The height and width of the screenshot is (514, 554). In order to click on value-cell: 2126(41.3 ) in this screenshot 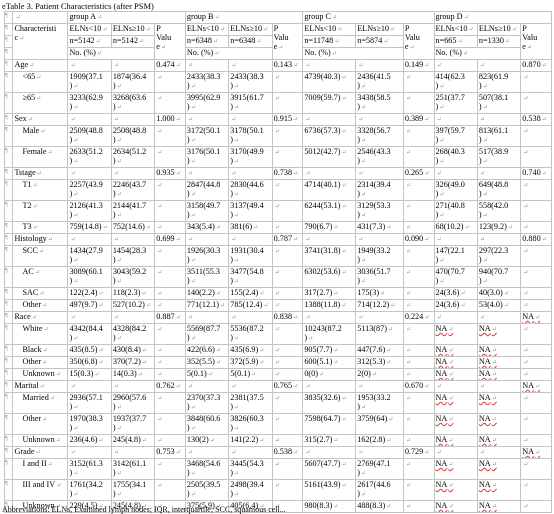, I will do `click(89, 211)`.